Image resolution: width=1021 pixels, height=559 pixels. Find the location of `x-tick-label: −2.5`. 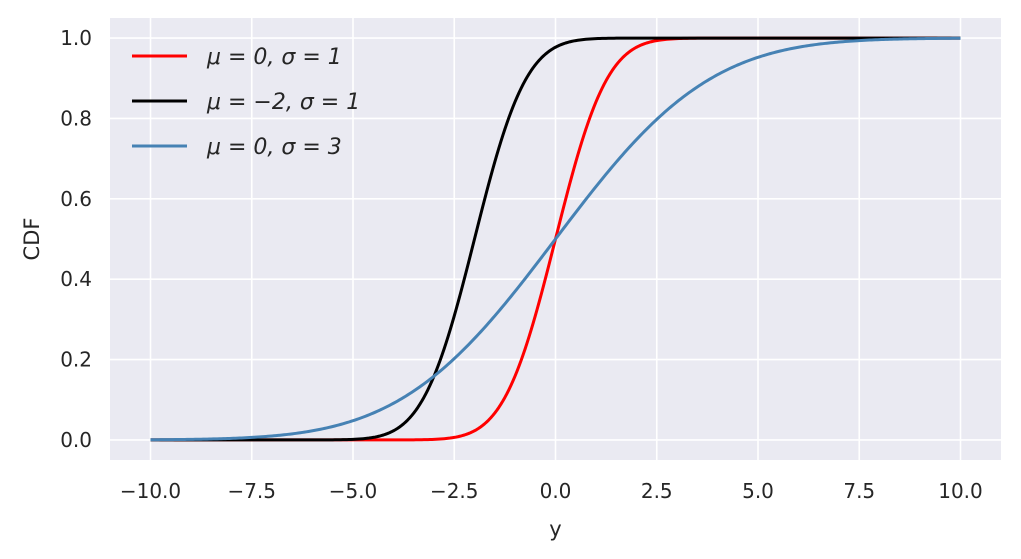

x-tick-label: −2.5 is located at coordinates (454, 491).